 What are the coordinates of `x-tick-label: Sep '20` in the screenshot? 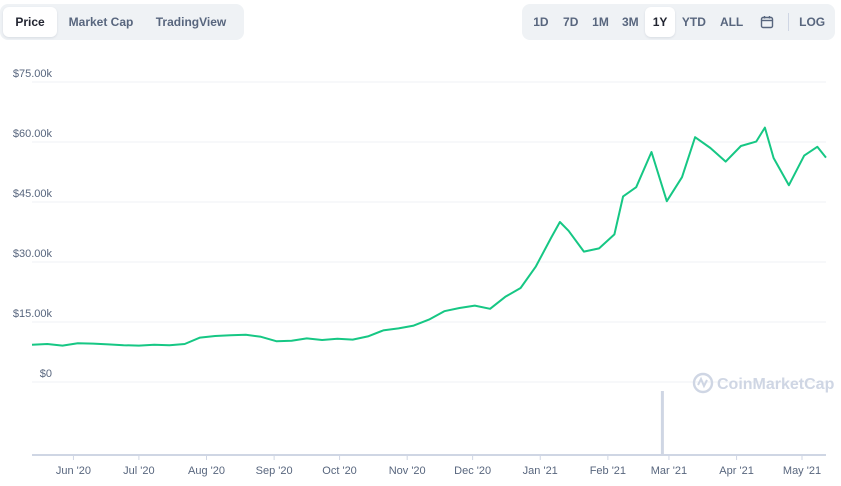 It's located at (274, 471).